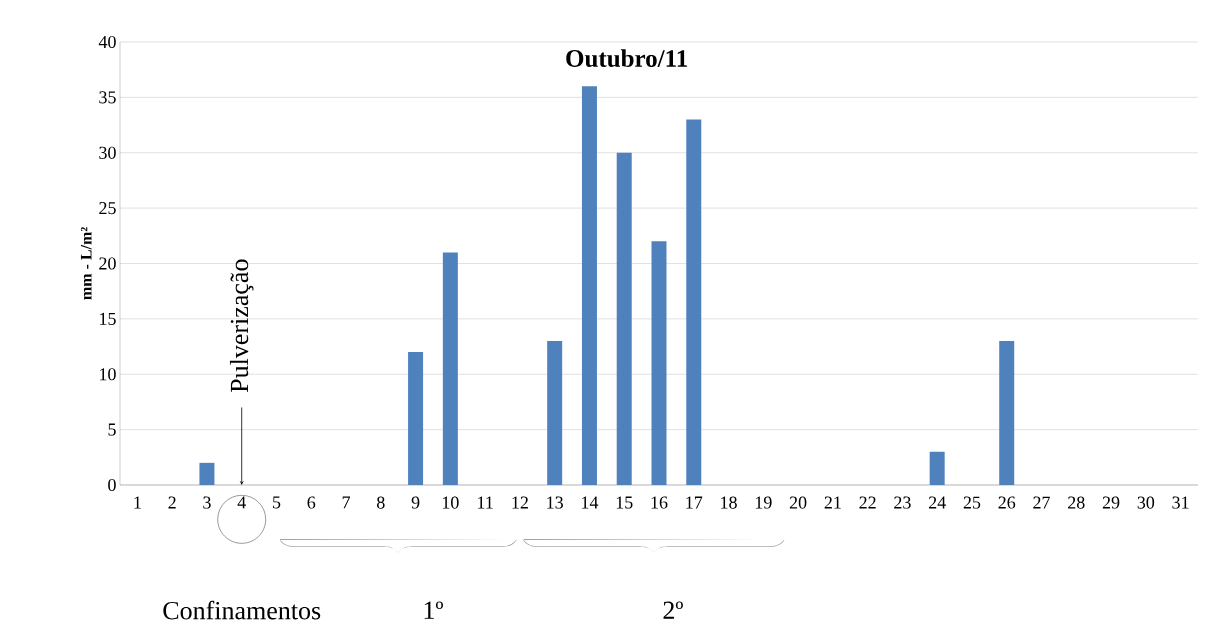 This screenshot has width=1216, height=628. Describe the element at coordinates (1111, 502) in the screenshot. I see `x-tick-label: 29` at that location.